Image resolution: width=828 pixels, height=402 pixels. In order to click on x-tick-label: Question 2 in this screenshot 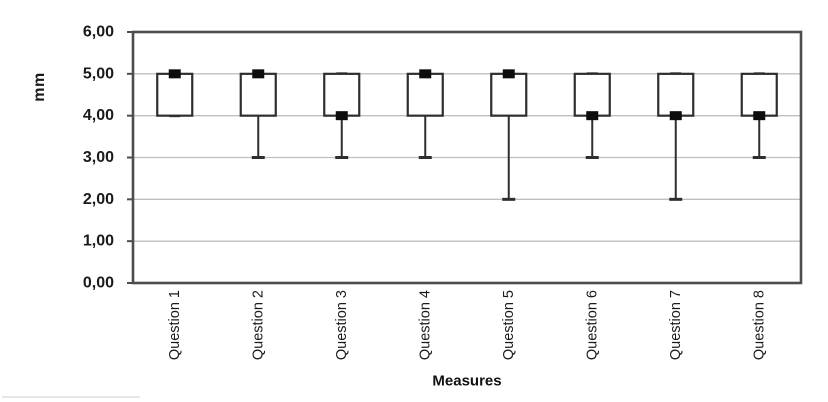, I will do `click(258, 325)`.